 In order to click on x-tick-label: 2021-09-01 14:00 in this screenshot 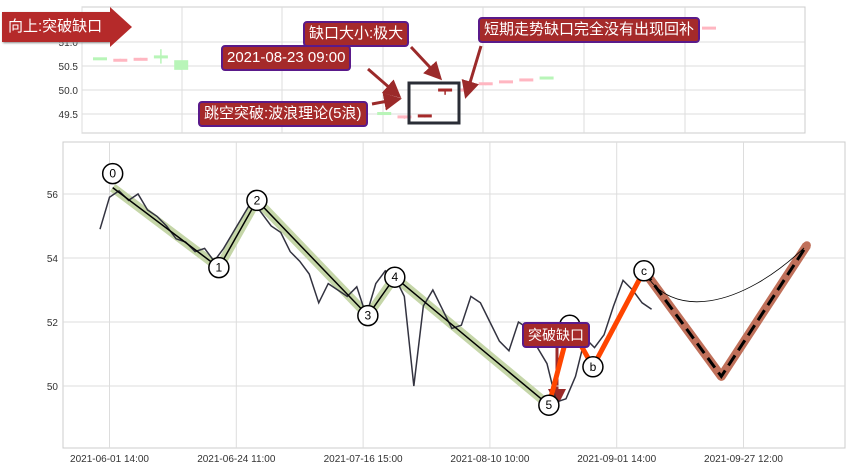, I will do `click(616, 459)`.